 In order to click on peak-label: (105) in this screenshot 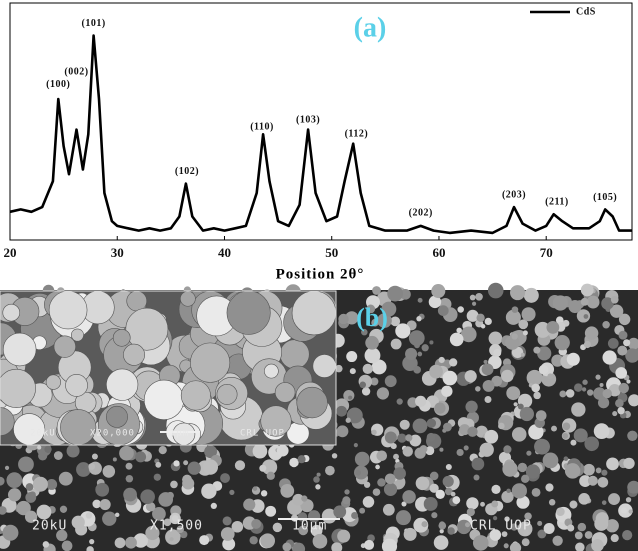, I will do `click(605, 197)`.